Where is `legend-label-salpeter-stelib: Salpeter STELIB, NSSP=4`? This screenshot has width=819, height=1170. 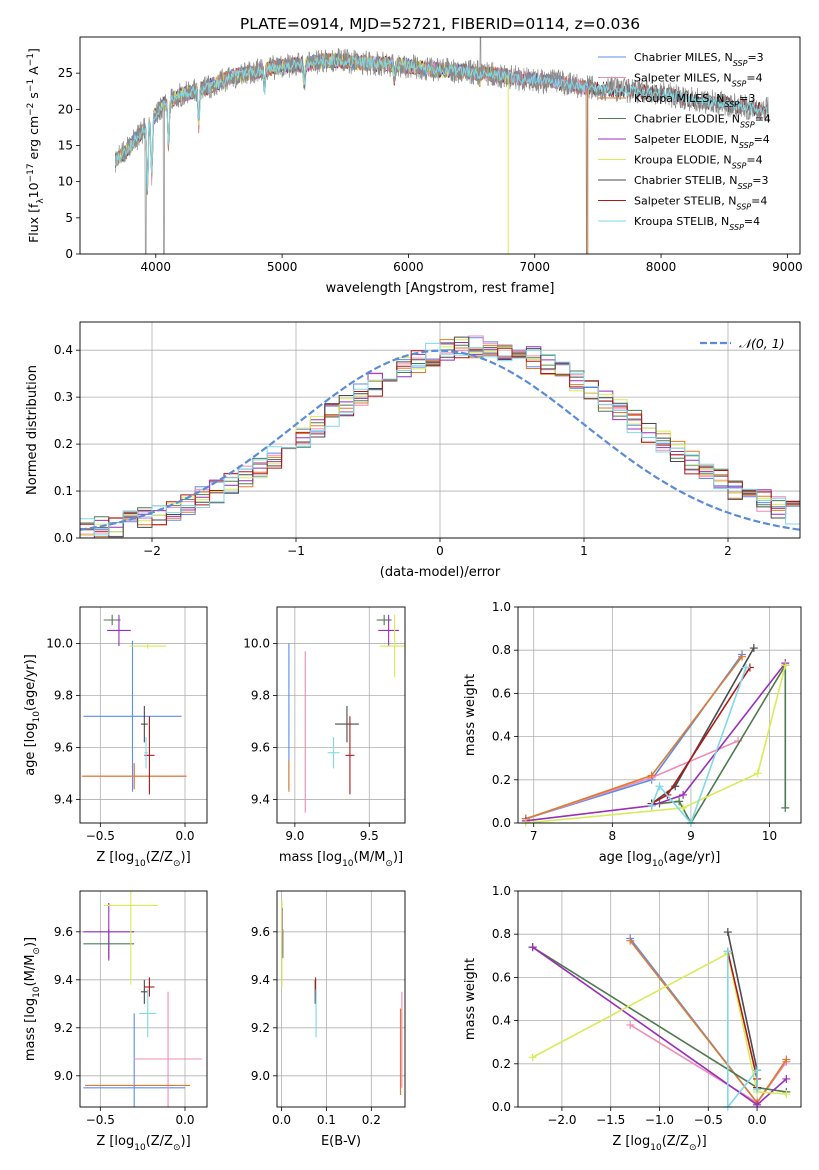 legend-label-salpeter-stelib: Salpeter STELIB, NSSP=4 is located at coordinates (700, 203).